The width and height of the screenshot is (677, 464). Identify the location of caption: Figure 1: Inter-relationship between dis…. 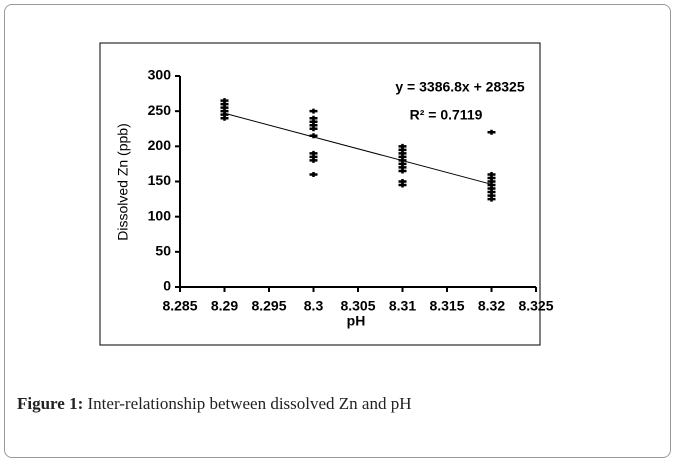
(214, 404).